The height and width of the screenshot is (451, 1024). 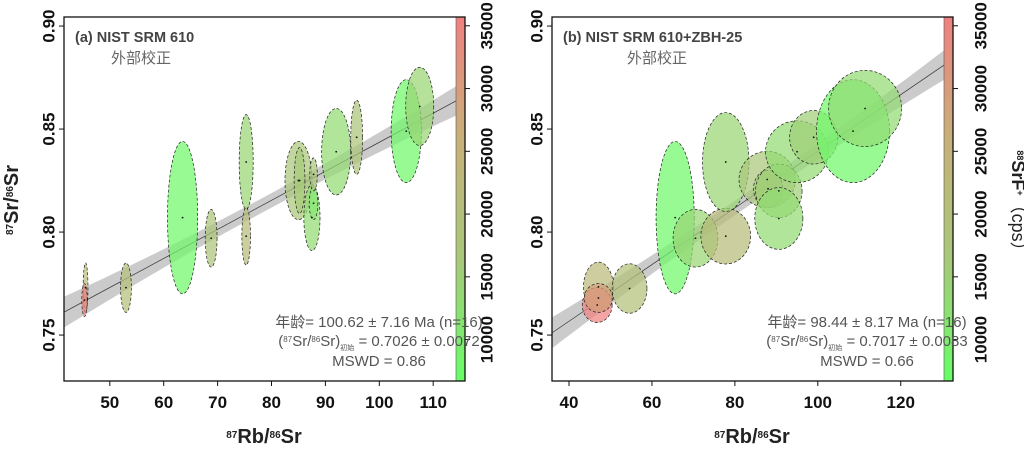 I want to click on initial-ratio-text: (87Sr/86Sr)初始 = 0.7017 ± 0.0083, so click(x=866, y=342).